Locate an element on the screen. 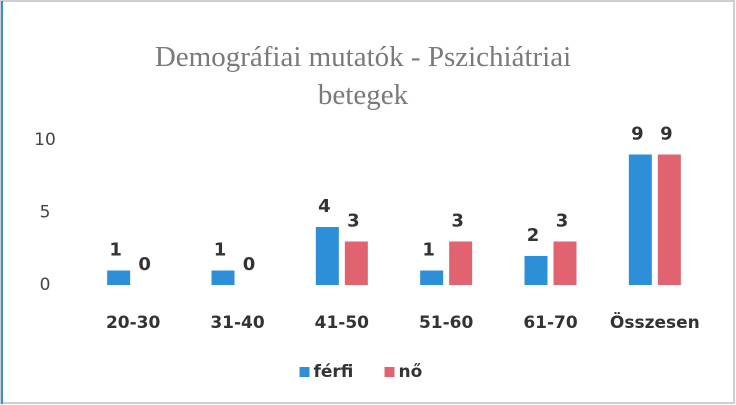 The height and width of the screenshot is (405, 736). value-label: 4 is located at coordinates (324, 206).